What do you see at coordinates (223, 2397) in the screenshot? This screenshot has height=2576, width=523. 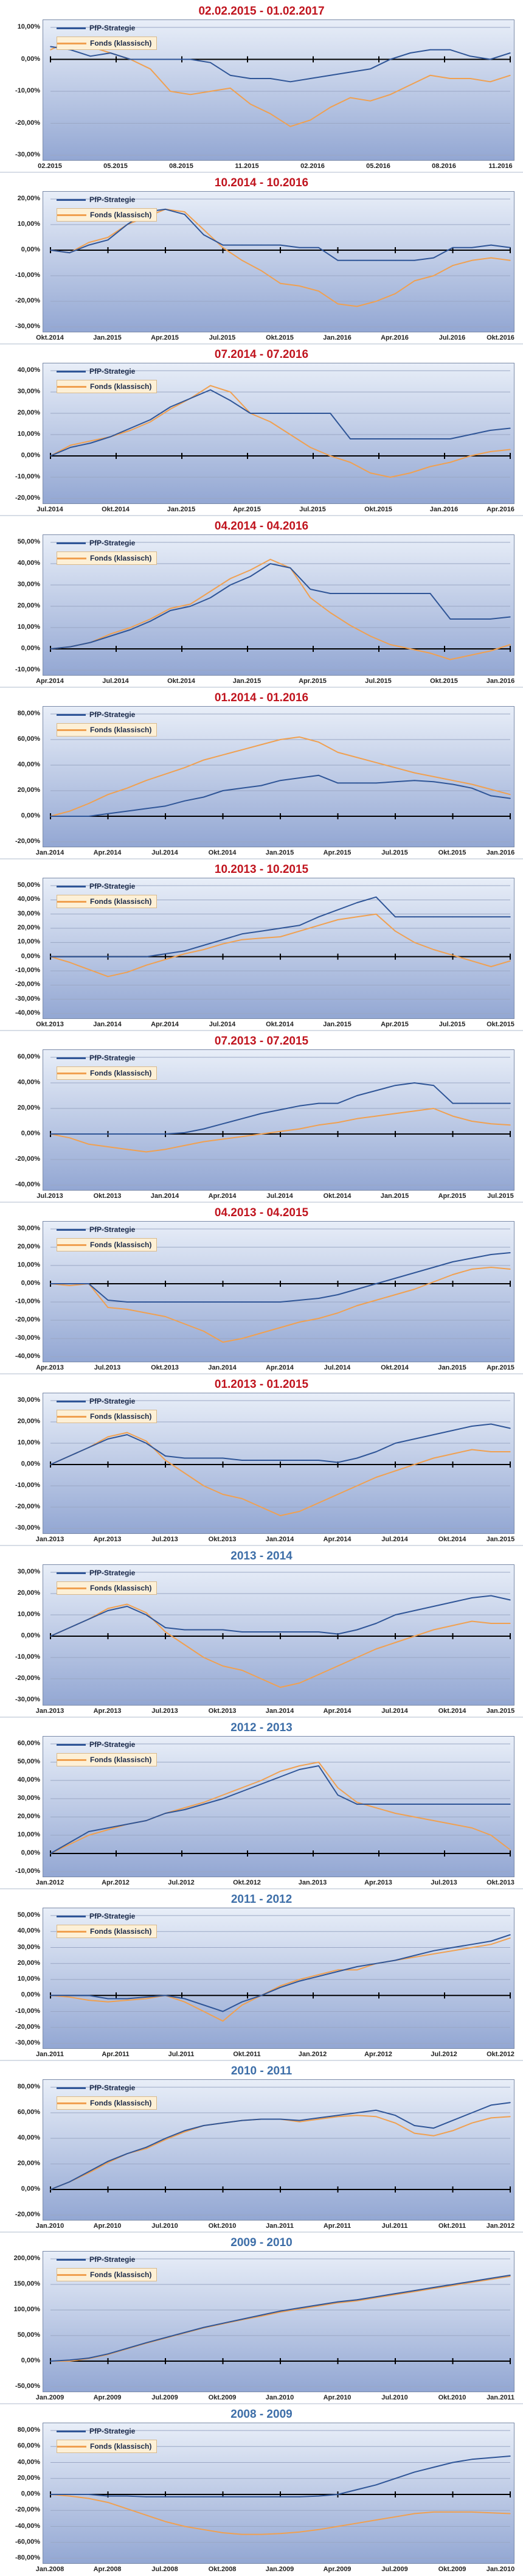 I see `x-tick-label: Okt.2009` at bounding box center [223, 2397].